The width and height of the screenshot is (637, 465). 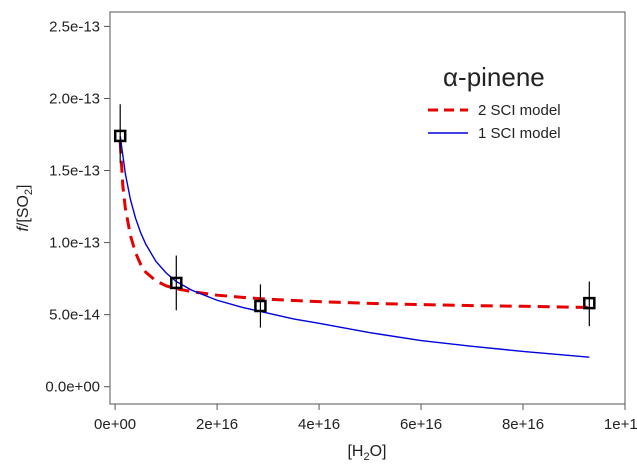 I want to click on x-tick-label: 6e+16, so click(x=421, y=424).